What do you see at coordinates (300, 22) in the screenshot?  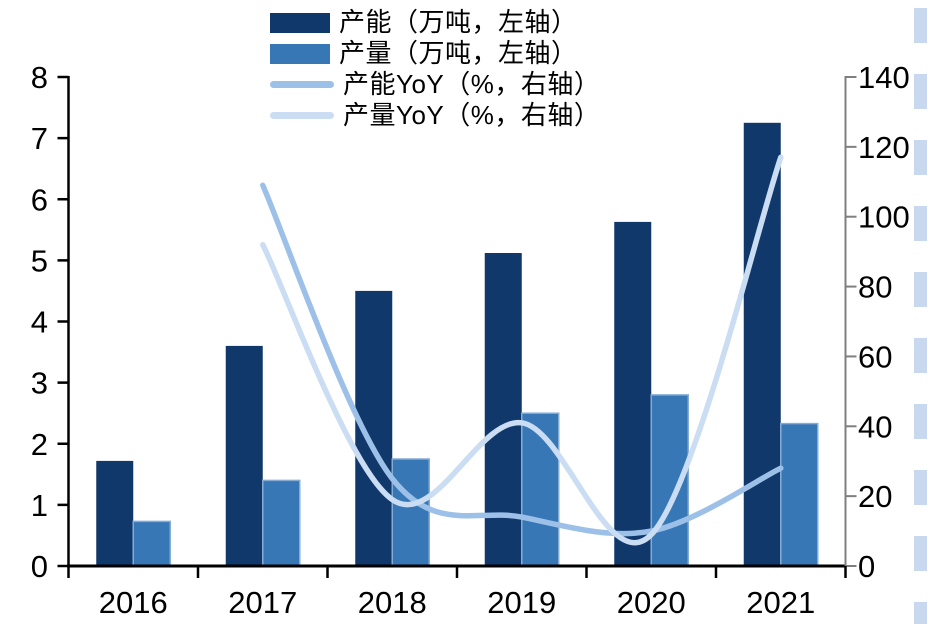 I see `legend-swatch-capacity-bar` at bounding box center [300, 22].